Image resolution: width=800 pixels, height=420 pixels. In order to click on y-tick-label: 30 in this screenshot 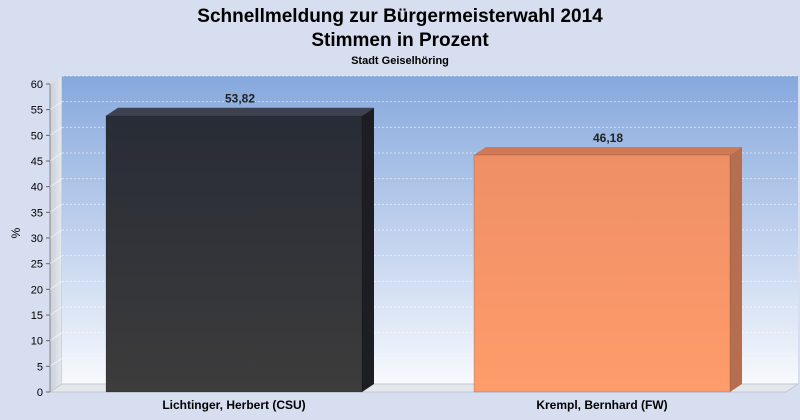, I will do `click(37, 239)`.